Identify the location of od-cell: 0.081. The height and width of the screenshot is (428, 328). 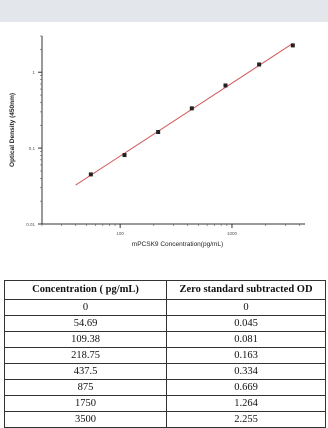
(246, 339).